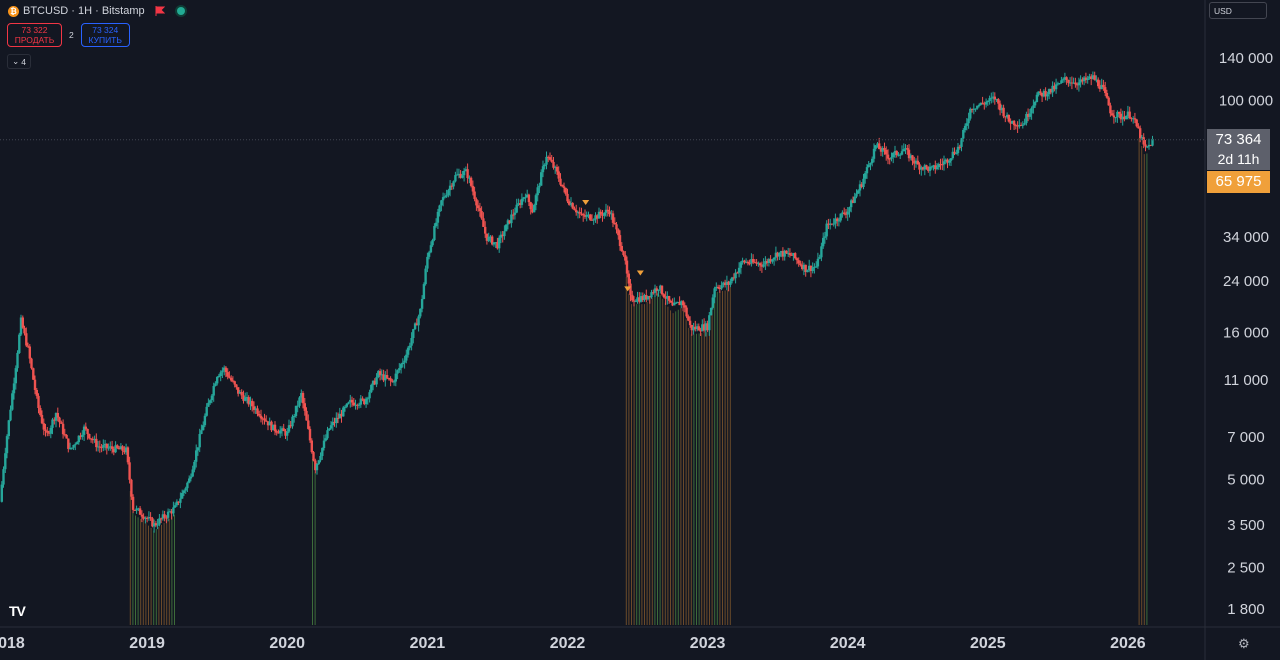 Image resolution: width=1280 pixels, height=660 pixels. What do you see at coordinates (160, 11) in the screenshot?
I see `red-flag-icon` at bounding box center [160, 11].